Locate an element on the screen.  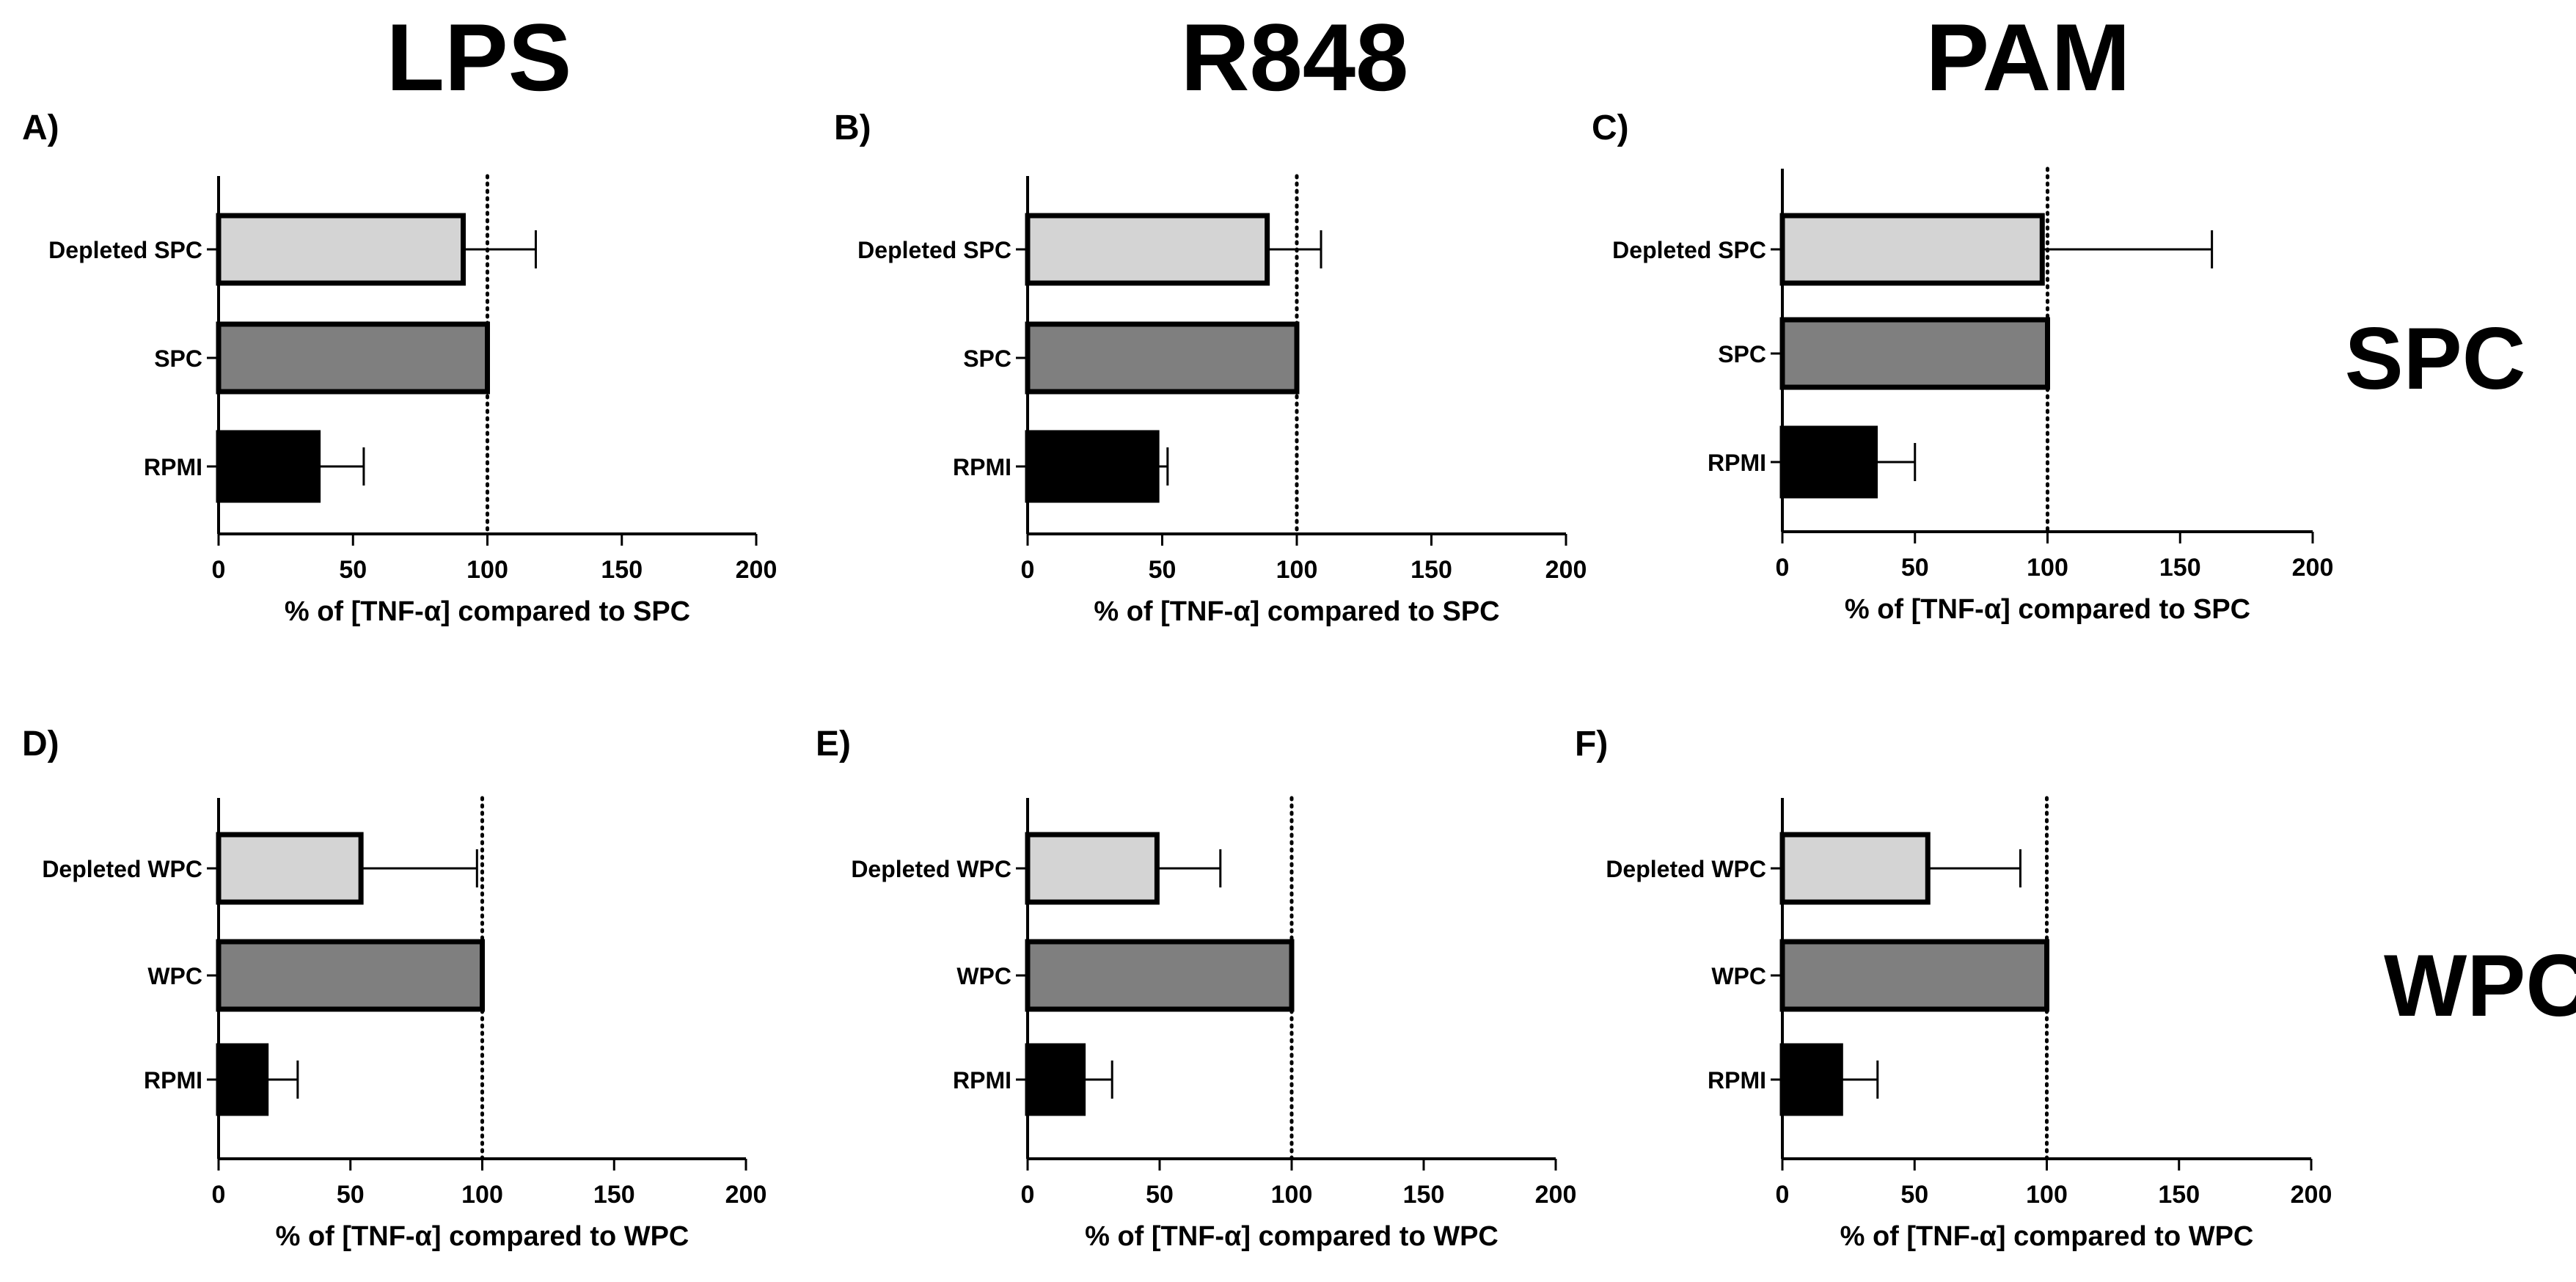
panel-label: B) is located at coordinates (853, 128).